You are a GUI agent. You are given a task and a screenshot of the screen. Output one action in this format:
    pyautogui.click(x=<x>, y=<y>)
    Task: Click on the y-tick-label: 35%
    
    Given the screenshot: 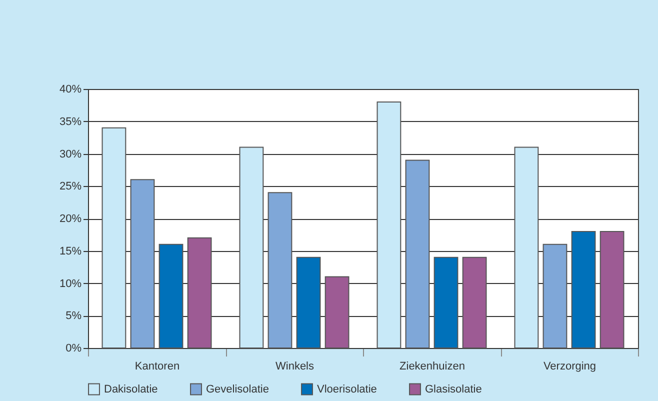 What is the action you would take?
    pyautogui.click(x=70, y=122)
    